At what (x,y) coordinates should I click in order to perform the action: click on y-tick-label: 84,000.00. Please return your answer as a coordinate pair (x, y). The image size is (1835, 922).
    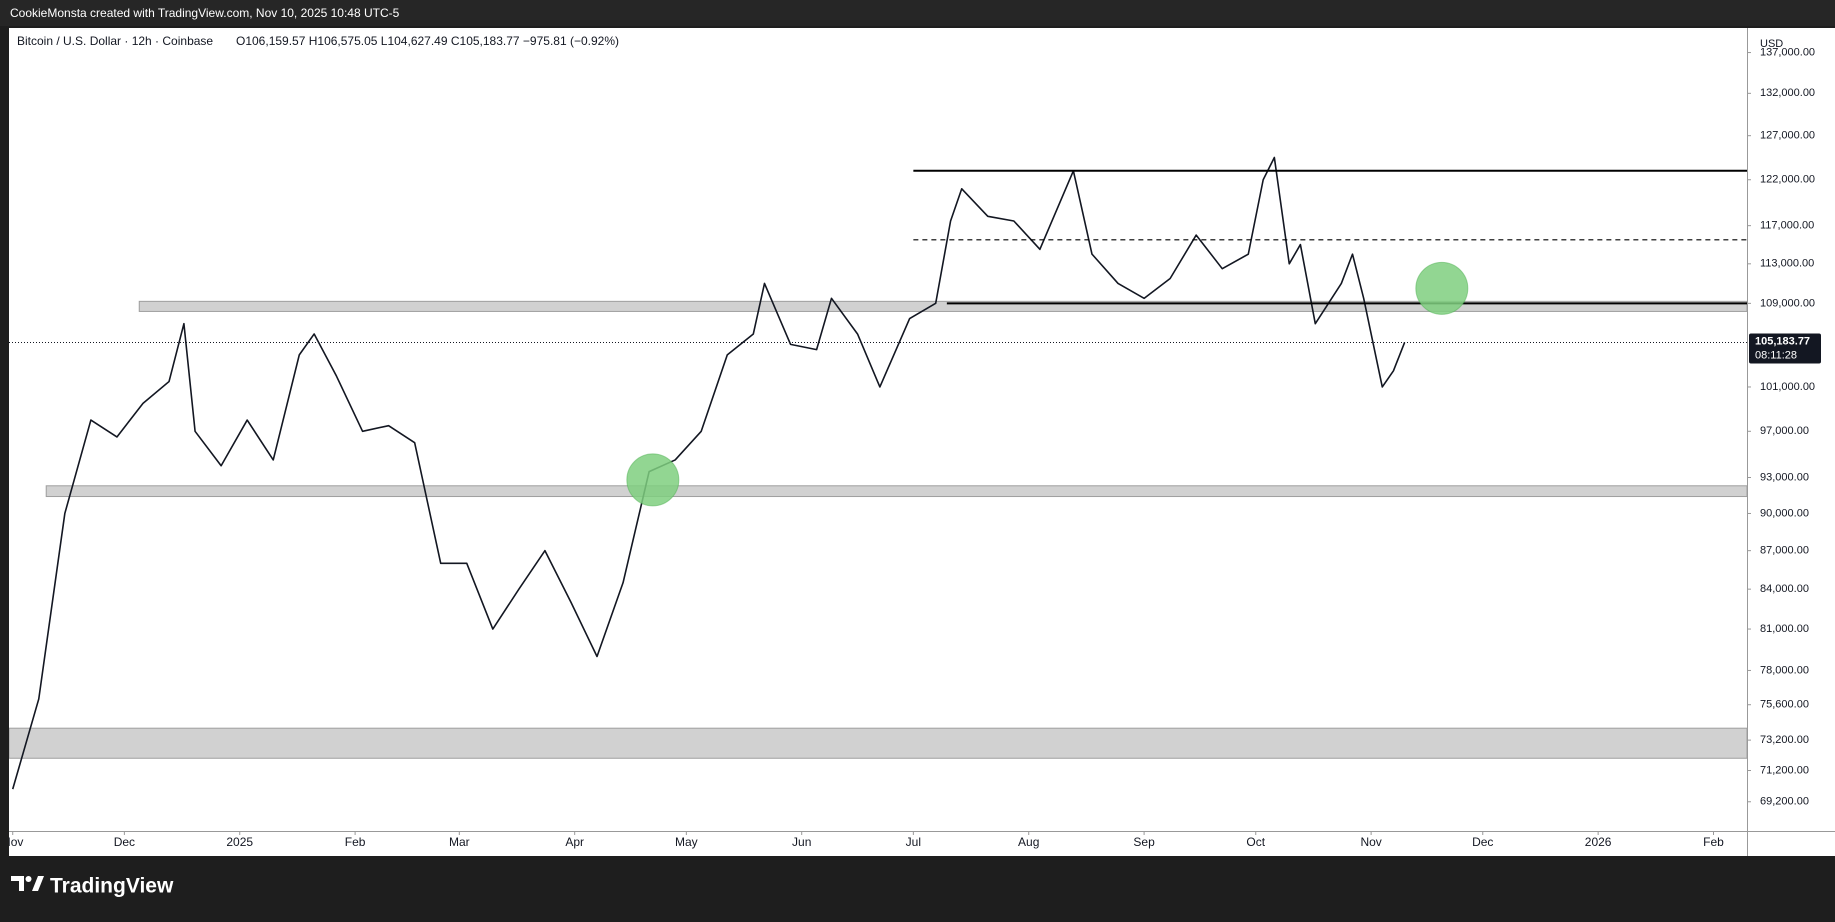
    Looking at the image, I should click on (1784, 589).